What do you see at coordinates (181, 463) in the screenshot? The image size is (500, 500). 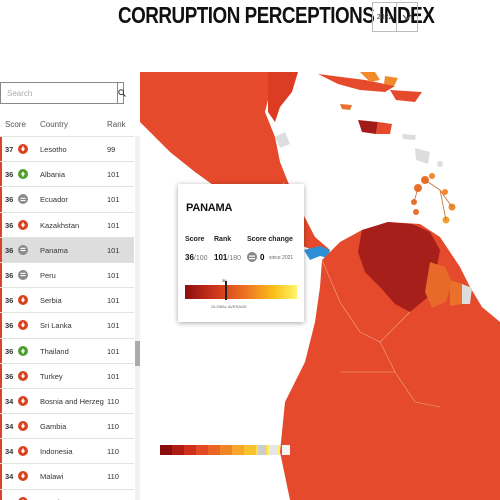 I see `legend-label: 0-9` at bounding box center [181, 463].